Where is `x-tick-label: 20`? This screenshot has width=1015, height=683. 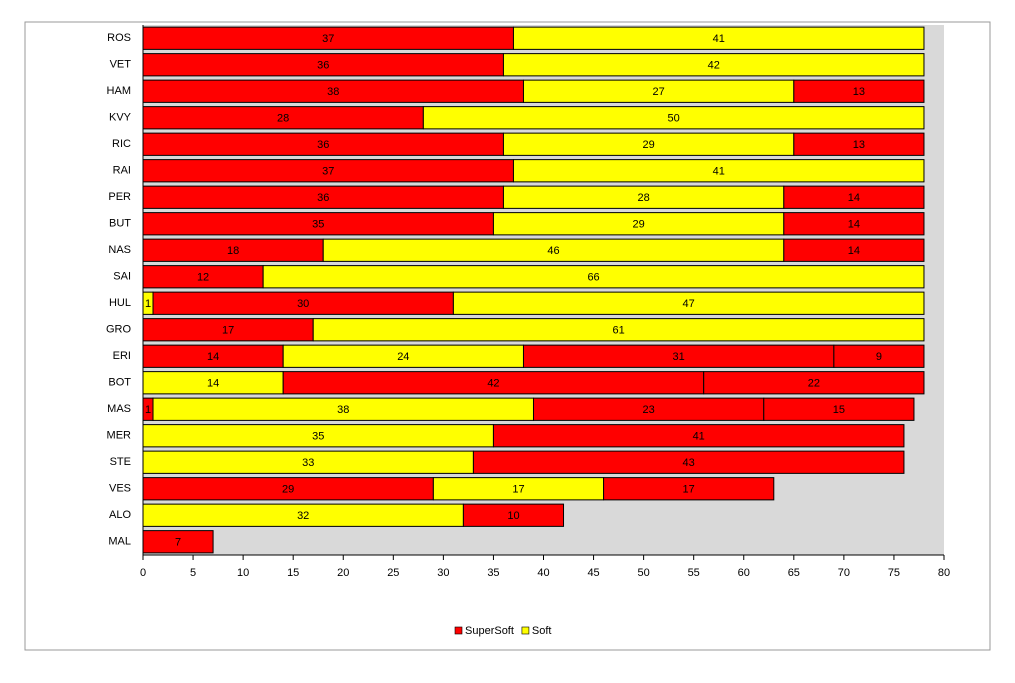
x-tick-label: 20 is located at coordinates (343, 573).